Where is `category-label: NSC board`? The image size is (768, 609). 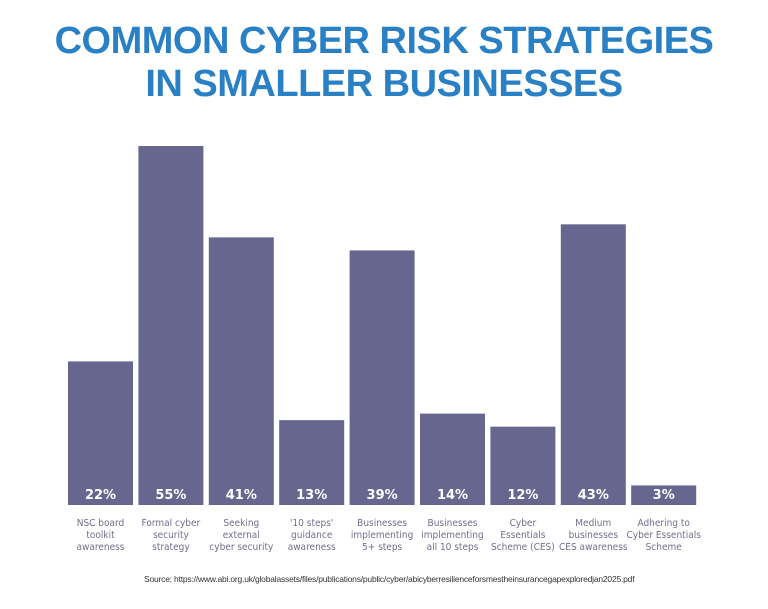
category-label: NSC board is located at coordinates (101, 523).